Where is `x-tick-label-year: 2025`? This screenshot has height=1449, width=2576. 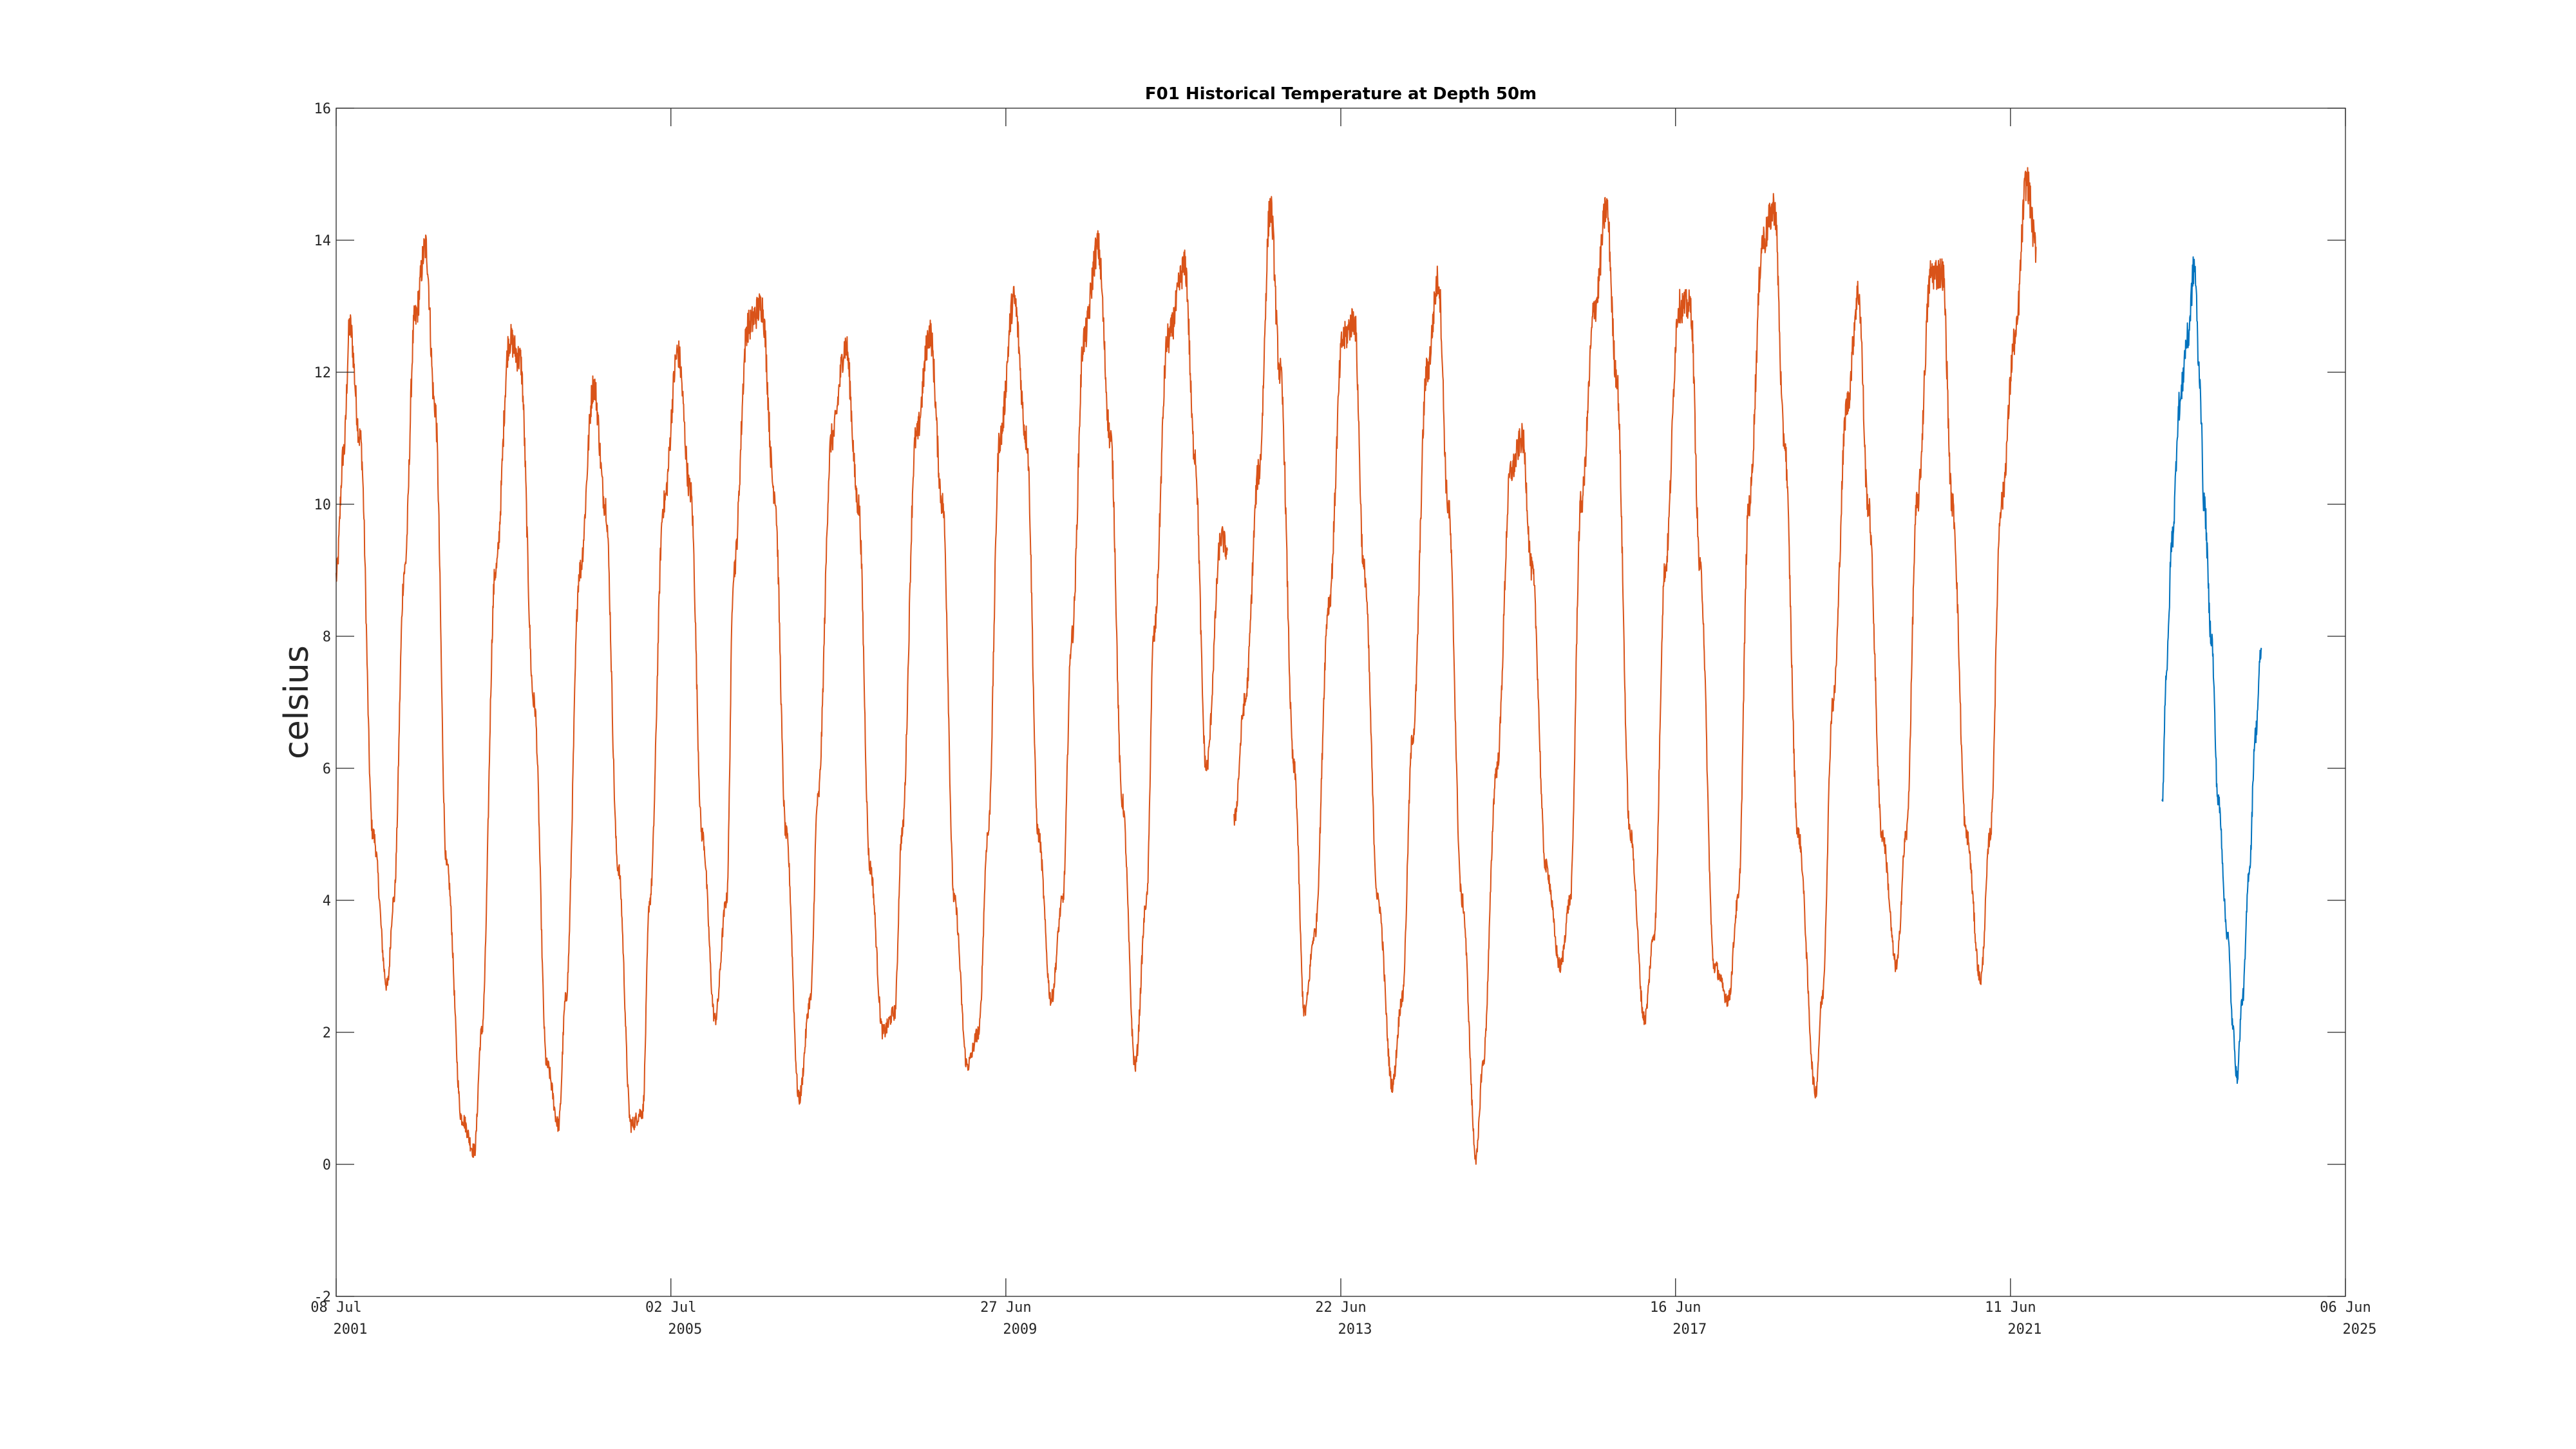
x-tick-label-year: 2025 is located at coordinates (2360, 1329).